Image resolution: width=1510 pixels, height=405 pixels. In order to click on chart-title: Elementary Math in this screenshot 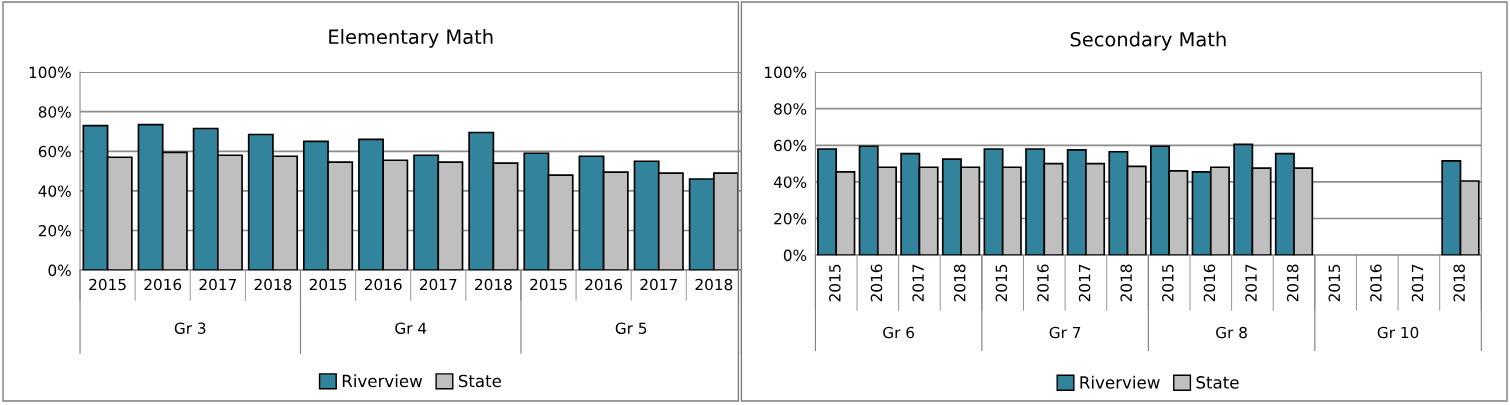, I will do `click(411, 38)`.